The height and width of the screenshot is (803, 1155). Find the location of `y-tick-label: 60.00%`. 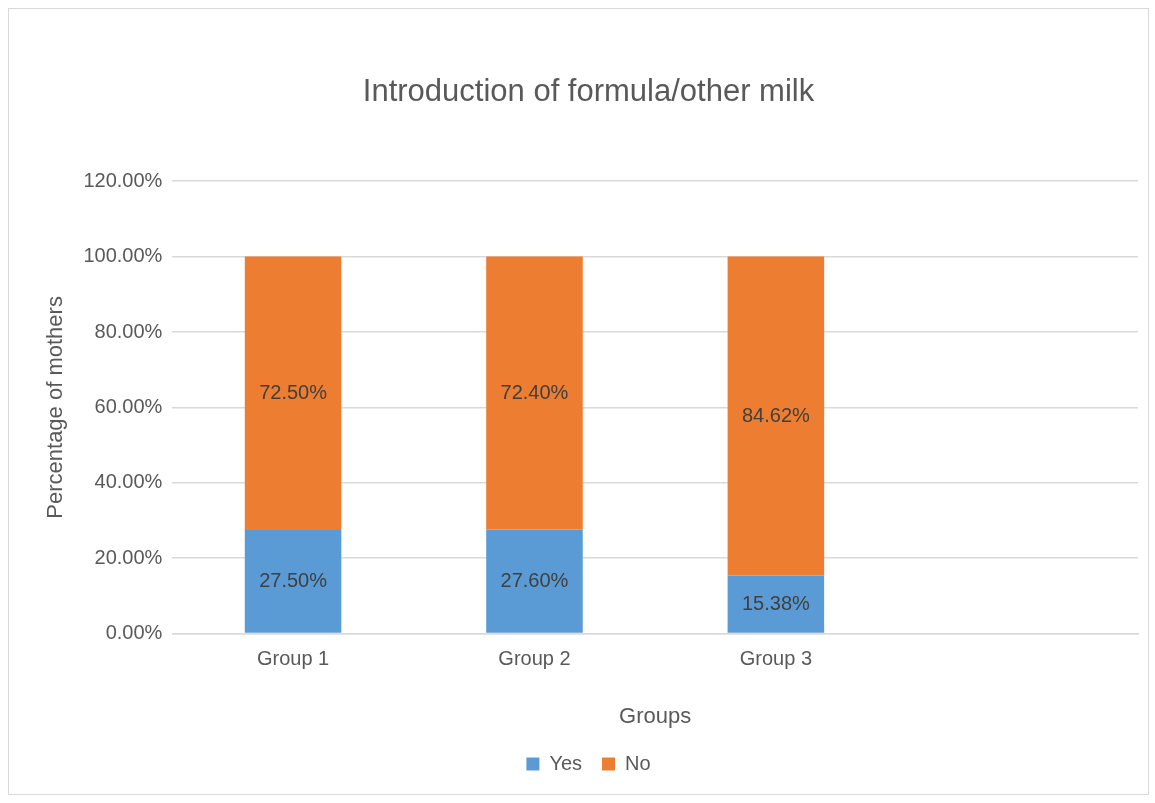

y-tick-label: 60.00% is located at coordinates (128, 405).